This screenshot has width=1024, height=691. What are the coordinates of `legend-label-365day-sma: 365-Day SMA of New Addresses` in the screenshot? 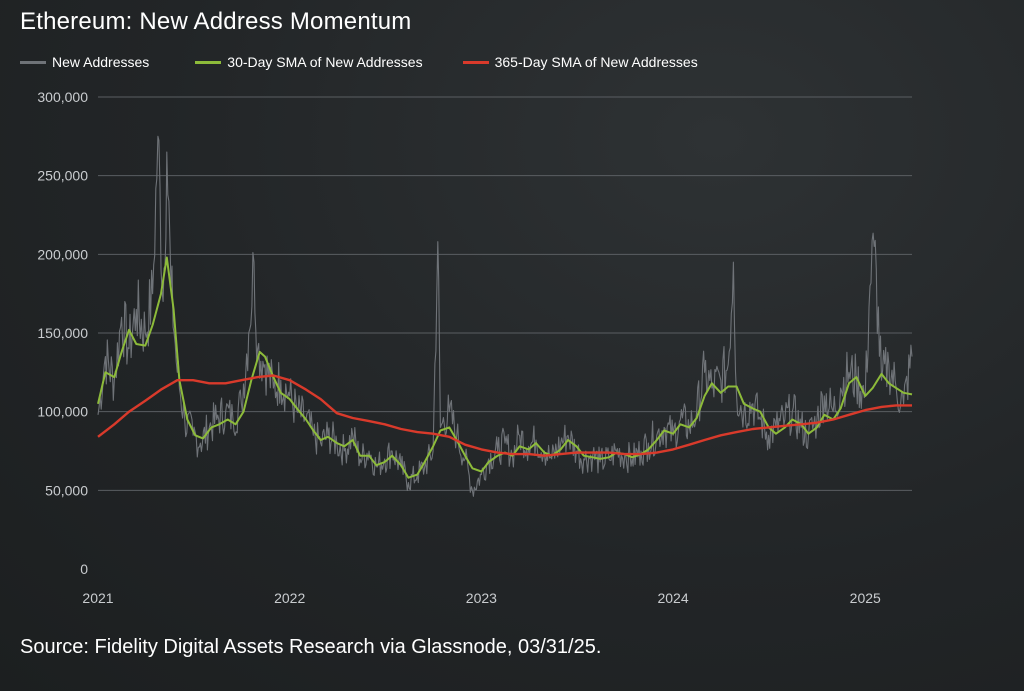 It's located at (596, 62).